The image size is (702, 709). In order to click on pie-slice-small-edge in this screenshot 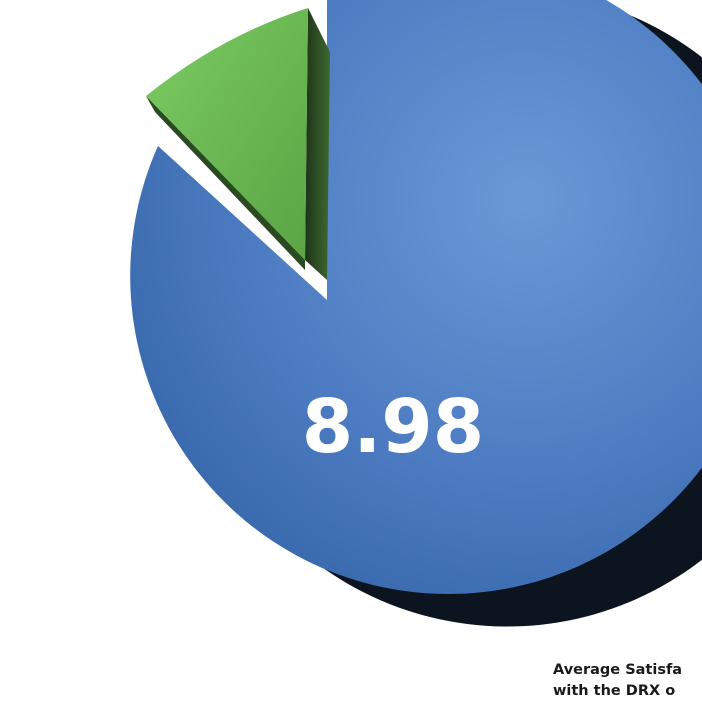, I will do `click(225, 183)`.